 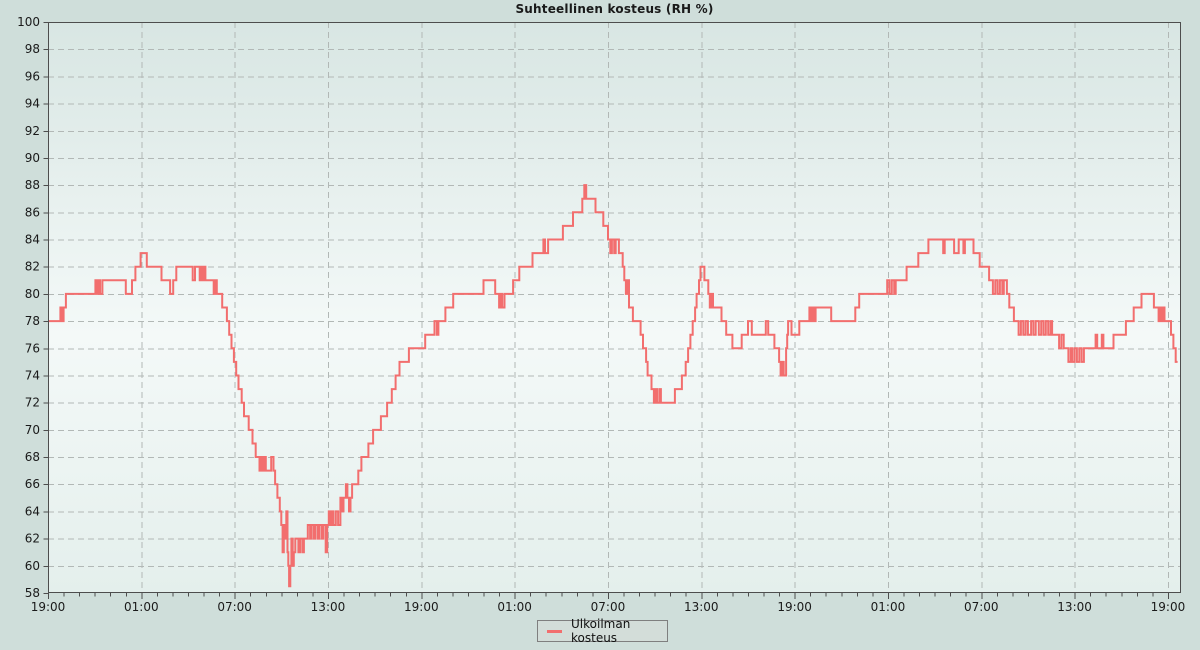 What do you see at coordinates (32, 348) in the screenshot?
I see `svg-text: 76` at bounding box center [32, 348].